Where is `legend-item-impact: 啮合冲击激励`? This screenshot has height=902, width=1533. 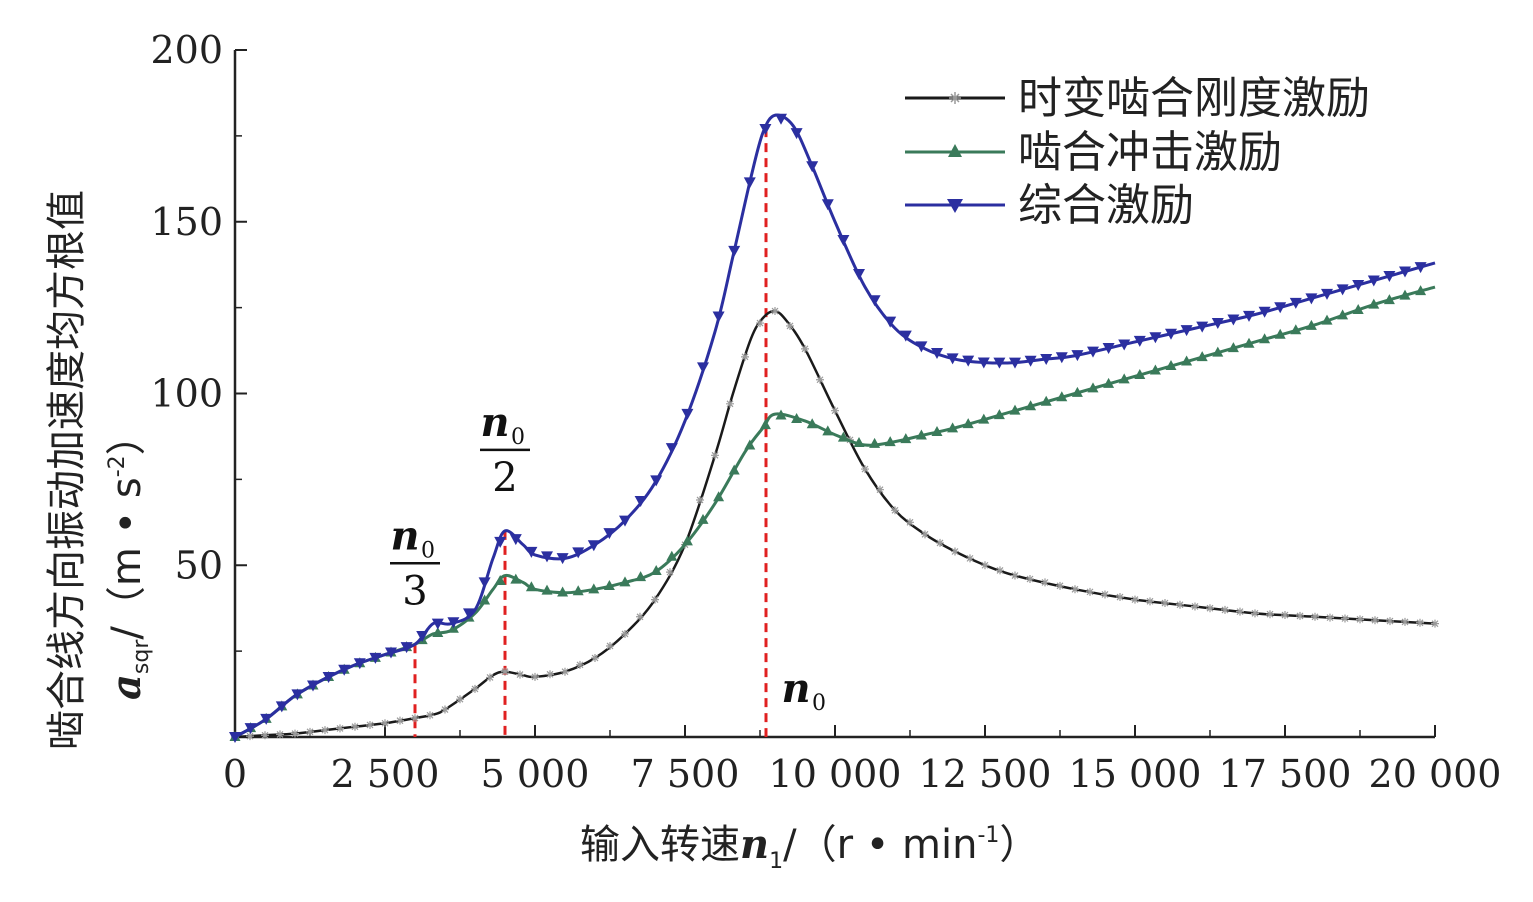
legend-item-impact: 啮合冲击激励 is located at coordinates (1093, 152).